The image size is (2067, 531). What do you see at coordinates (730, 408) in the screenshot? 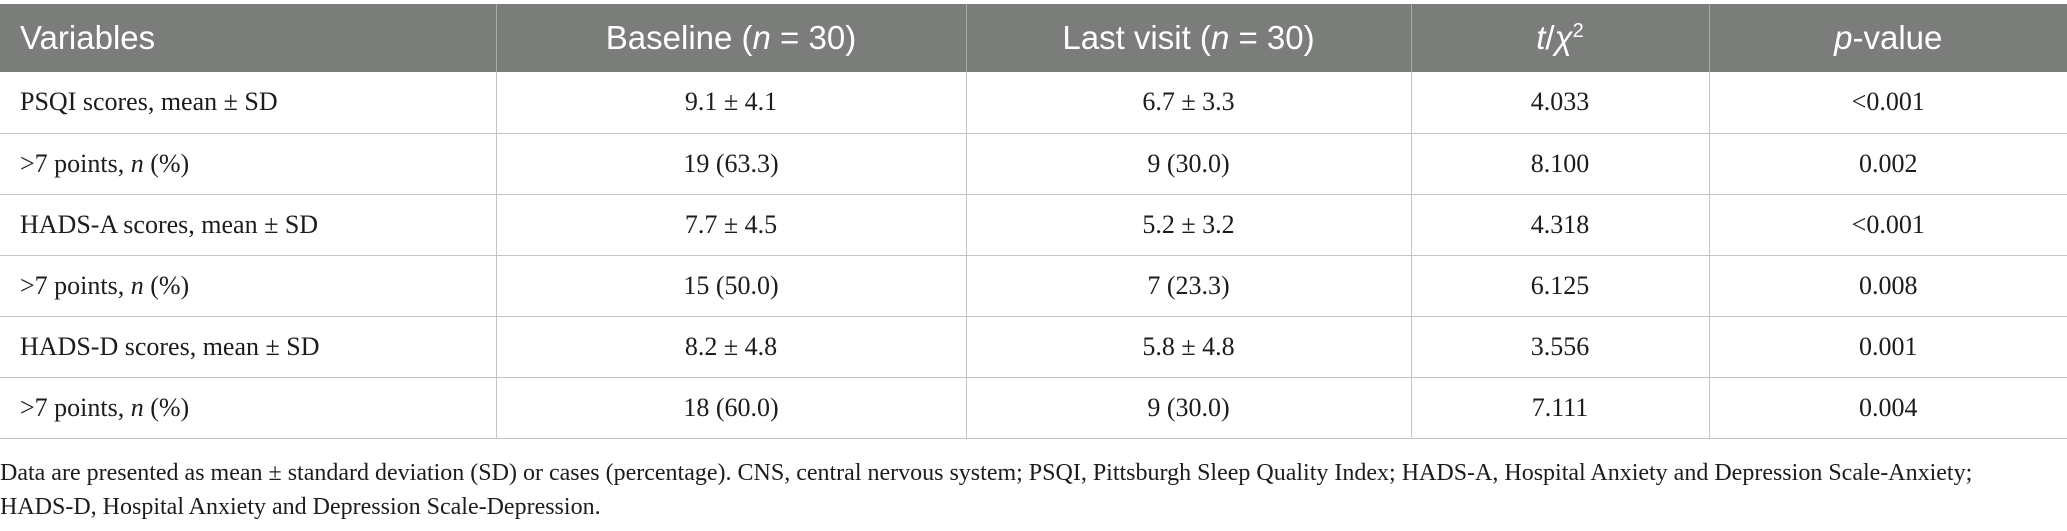
I see `cell-baseline: 18 (60.0)` at bounding box center [730, 408].